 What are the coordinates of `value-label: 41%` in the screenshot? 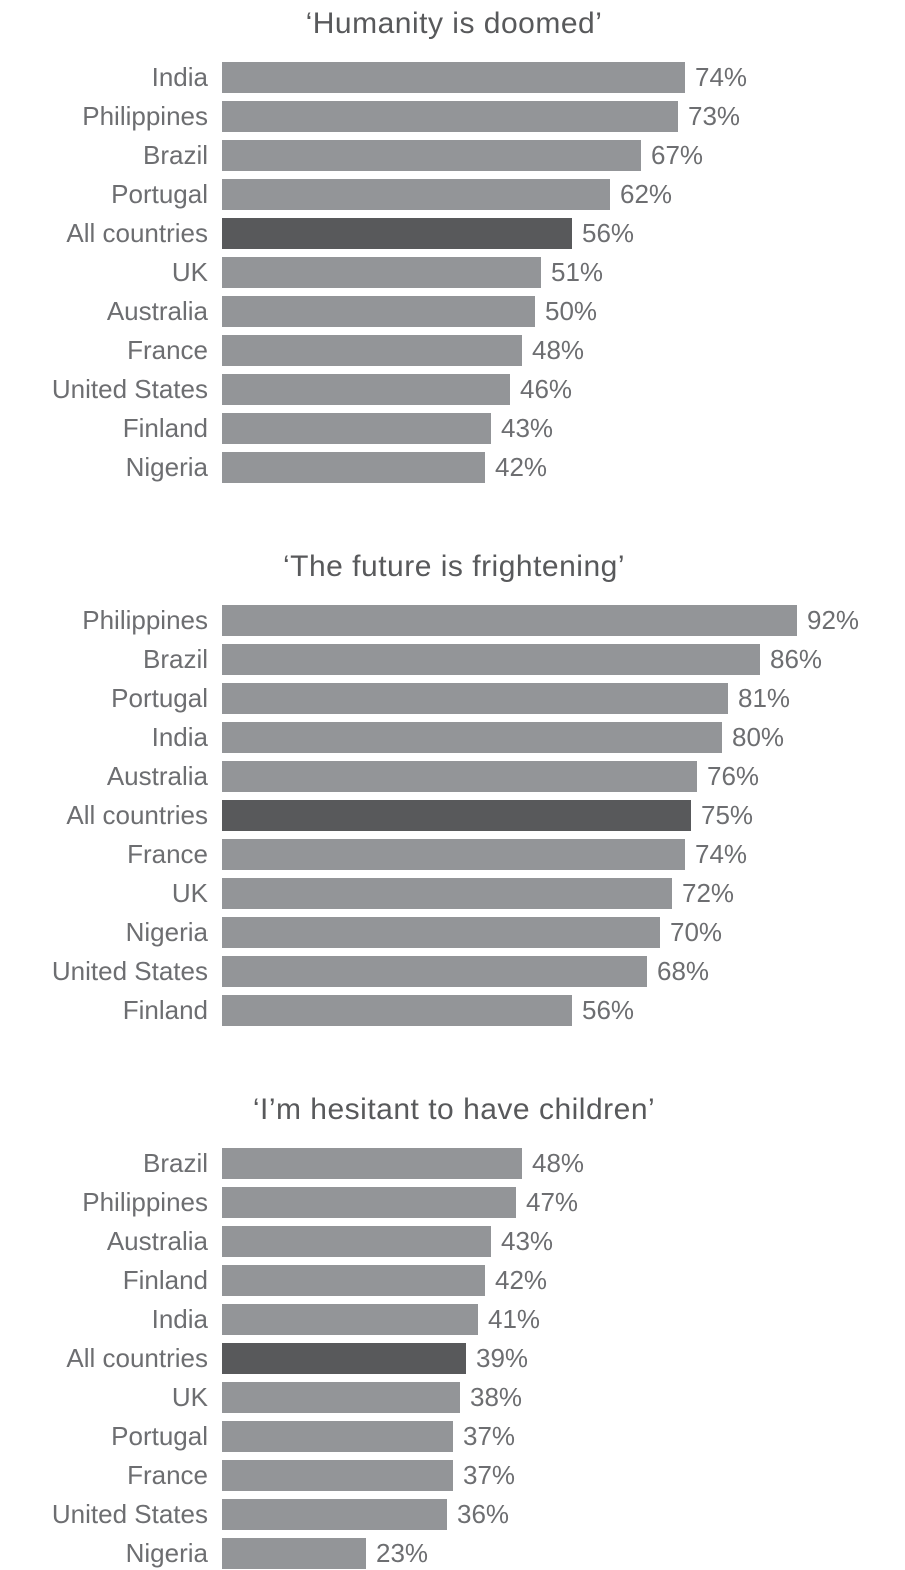 It's located at (514, 1319).